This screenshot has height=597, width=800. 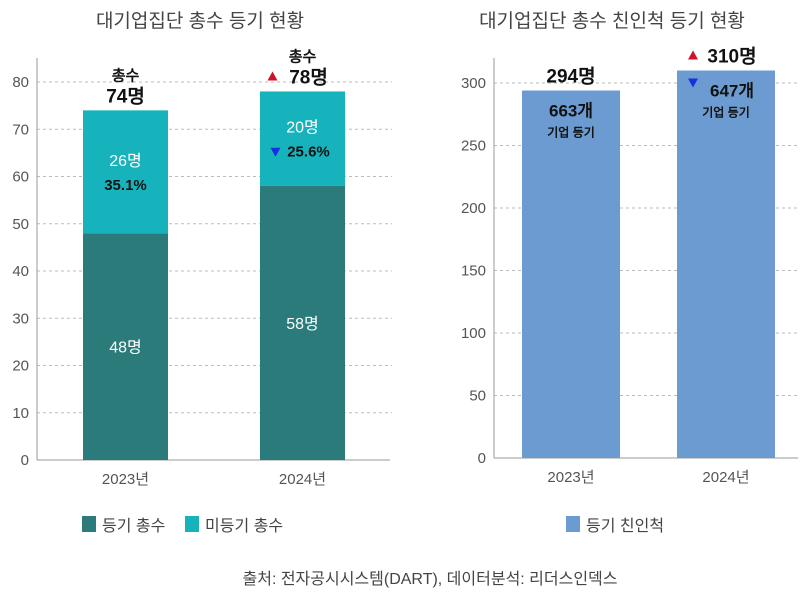 What do you see at coordinates (473, 146) in the screenshot?
I see `y-tick-label: 250` at bounding box center [473, 146].